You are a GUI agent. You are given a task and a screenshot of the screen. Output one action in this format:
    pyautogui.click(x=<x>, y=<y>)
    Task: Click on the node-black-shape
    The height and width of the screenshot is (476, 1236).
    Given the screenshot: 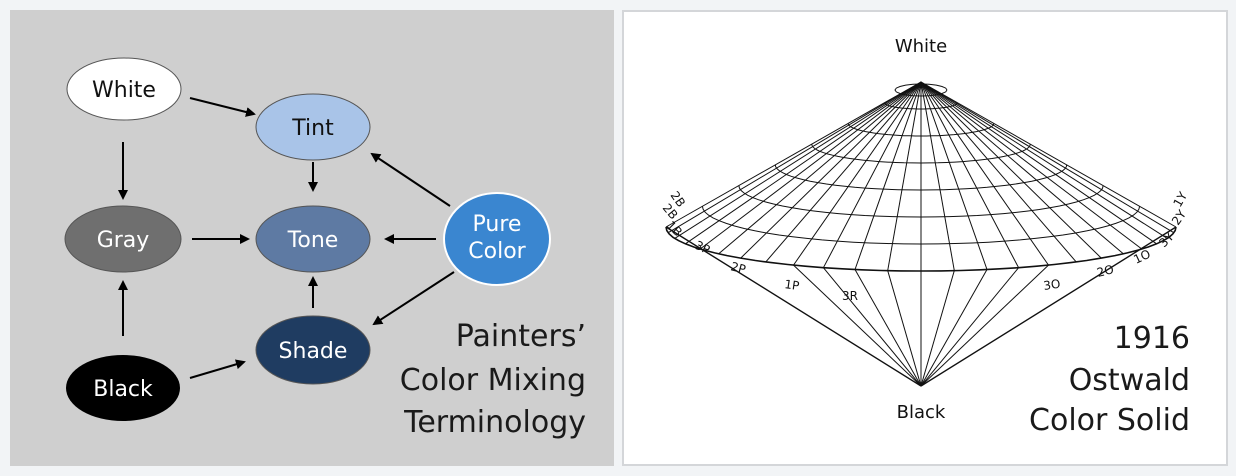 What is the action you would take?
    pyautogui.click(x=123, y=388)
    